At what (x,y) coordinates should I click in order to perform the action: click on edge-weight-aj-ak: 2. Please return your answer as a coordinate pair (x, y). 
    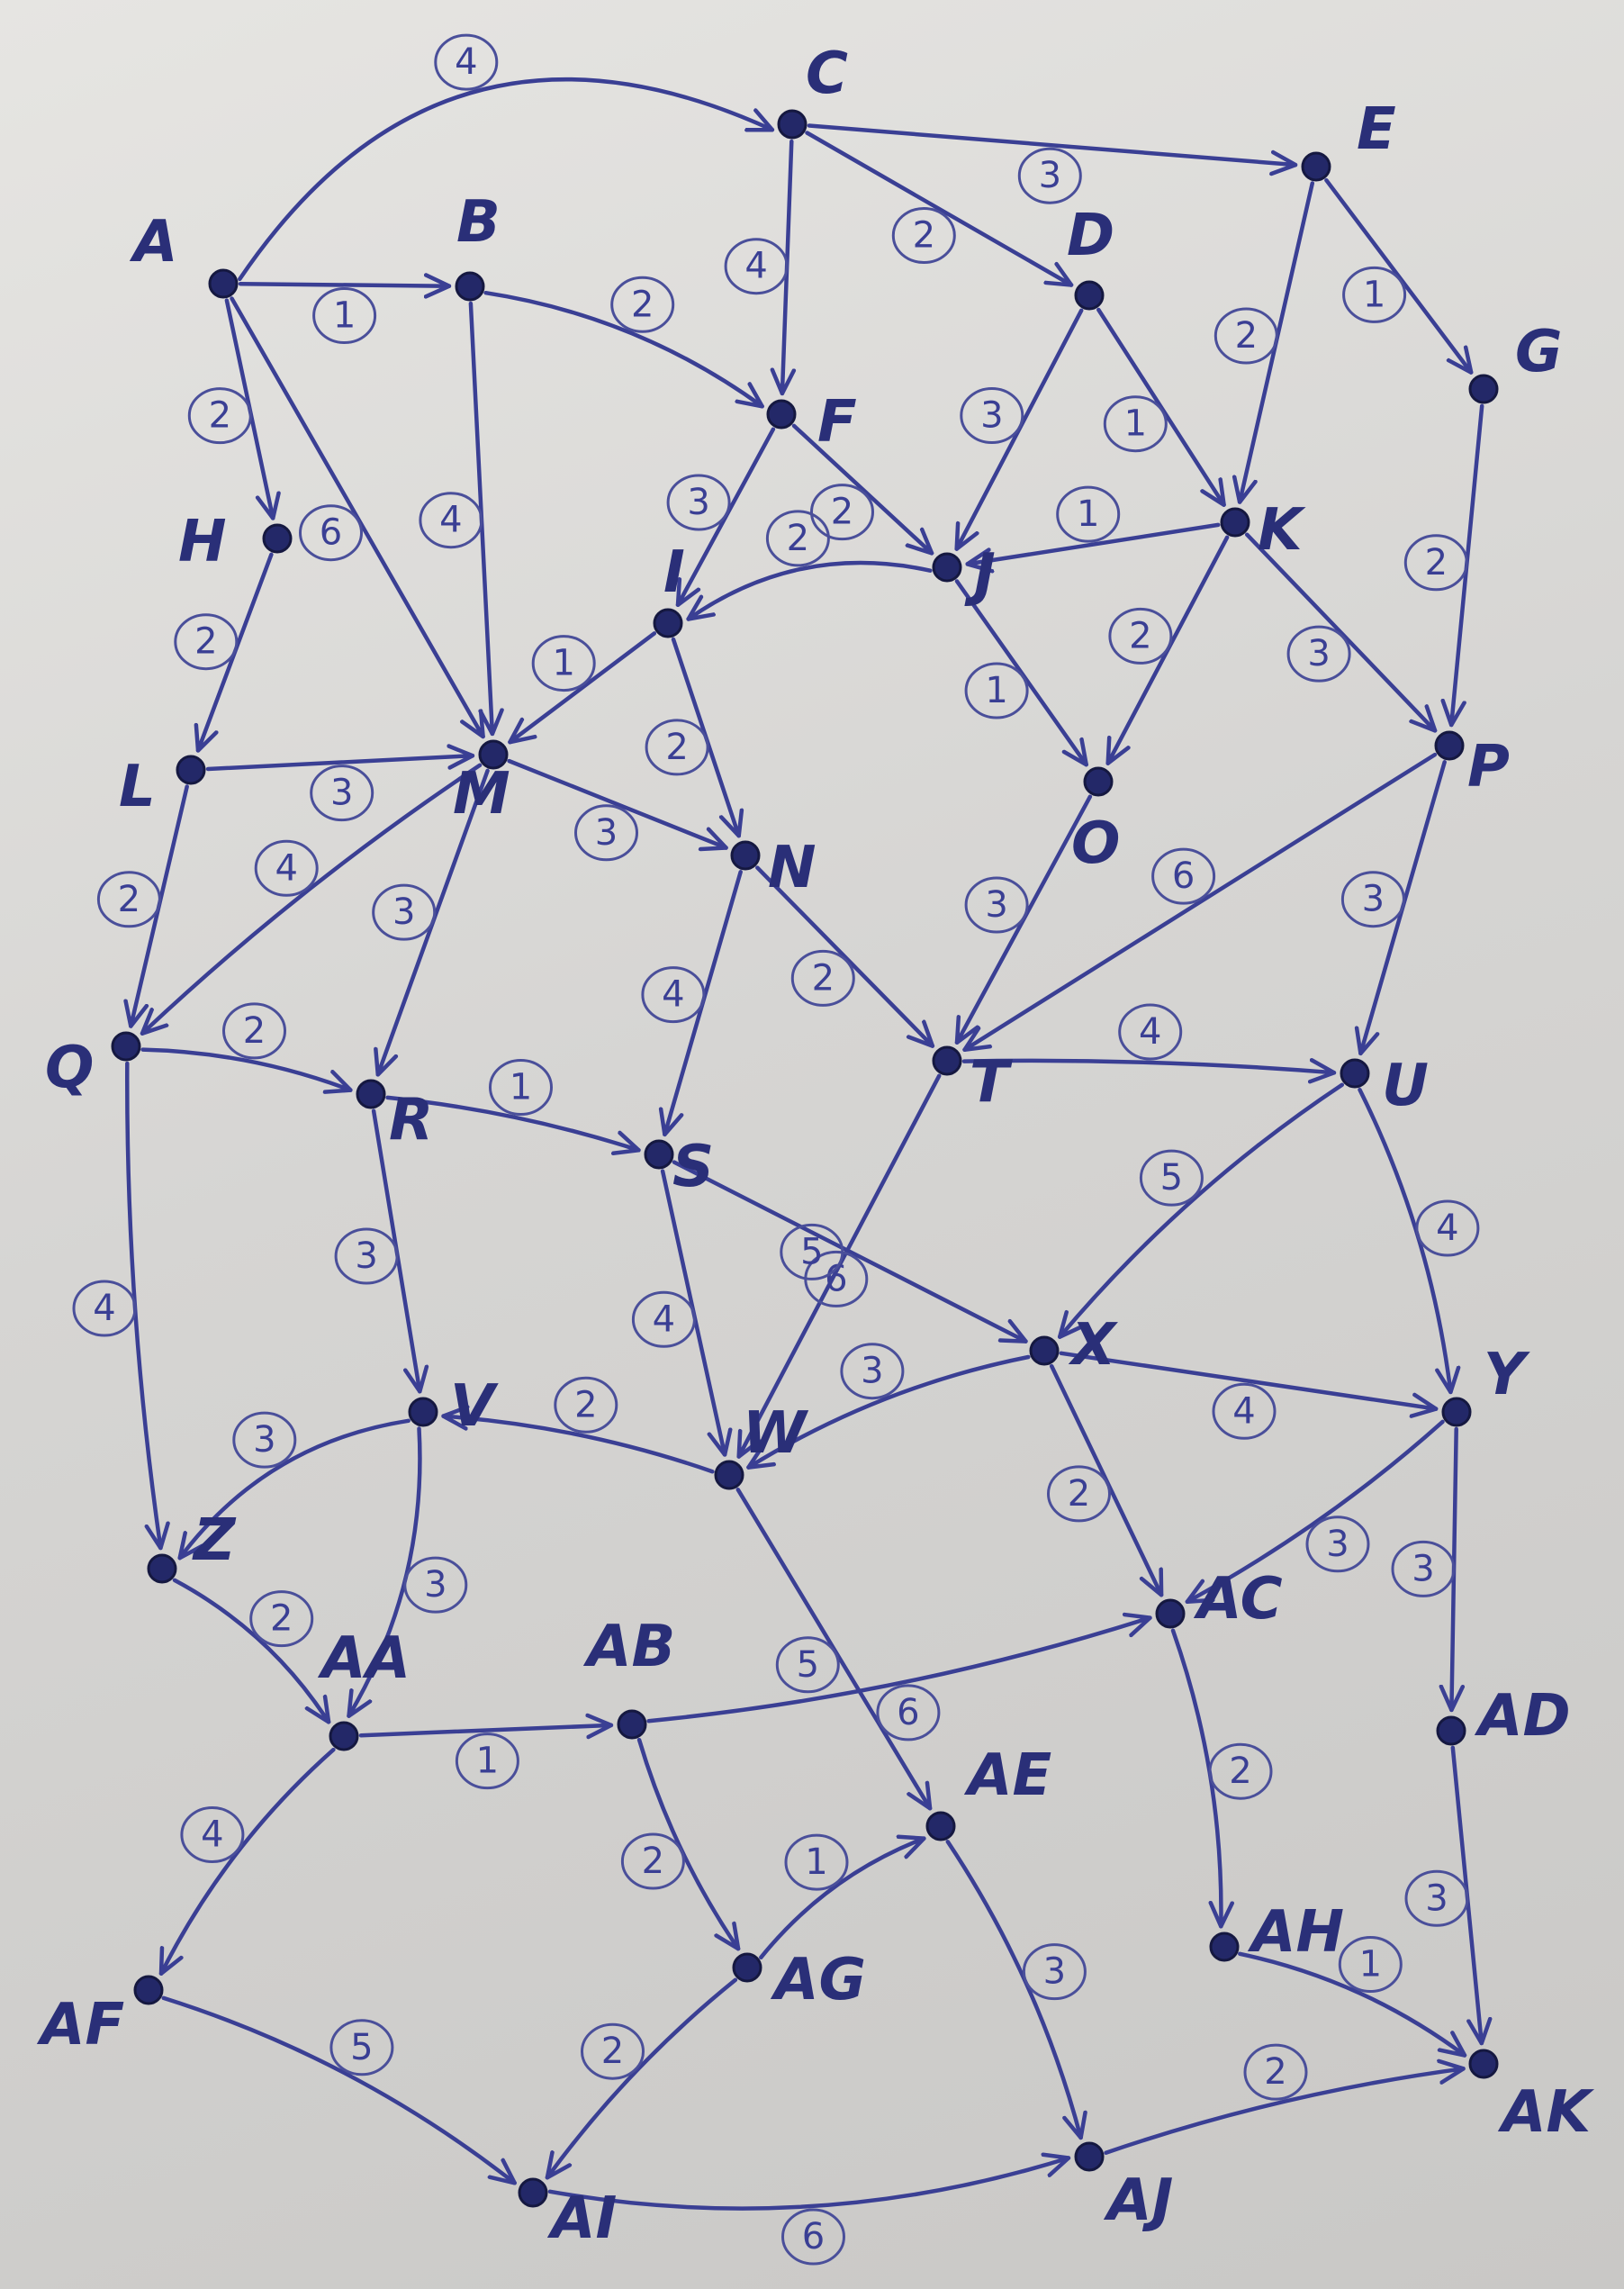
    Looking at the image, I should click on (1275, 2072).